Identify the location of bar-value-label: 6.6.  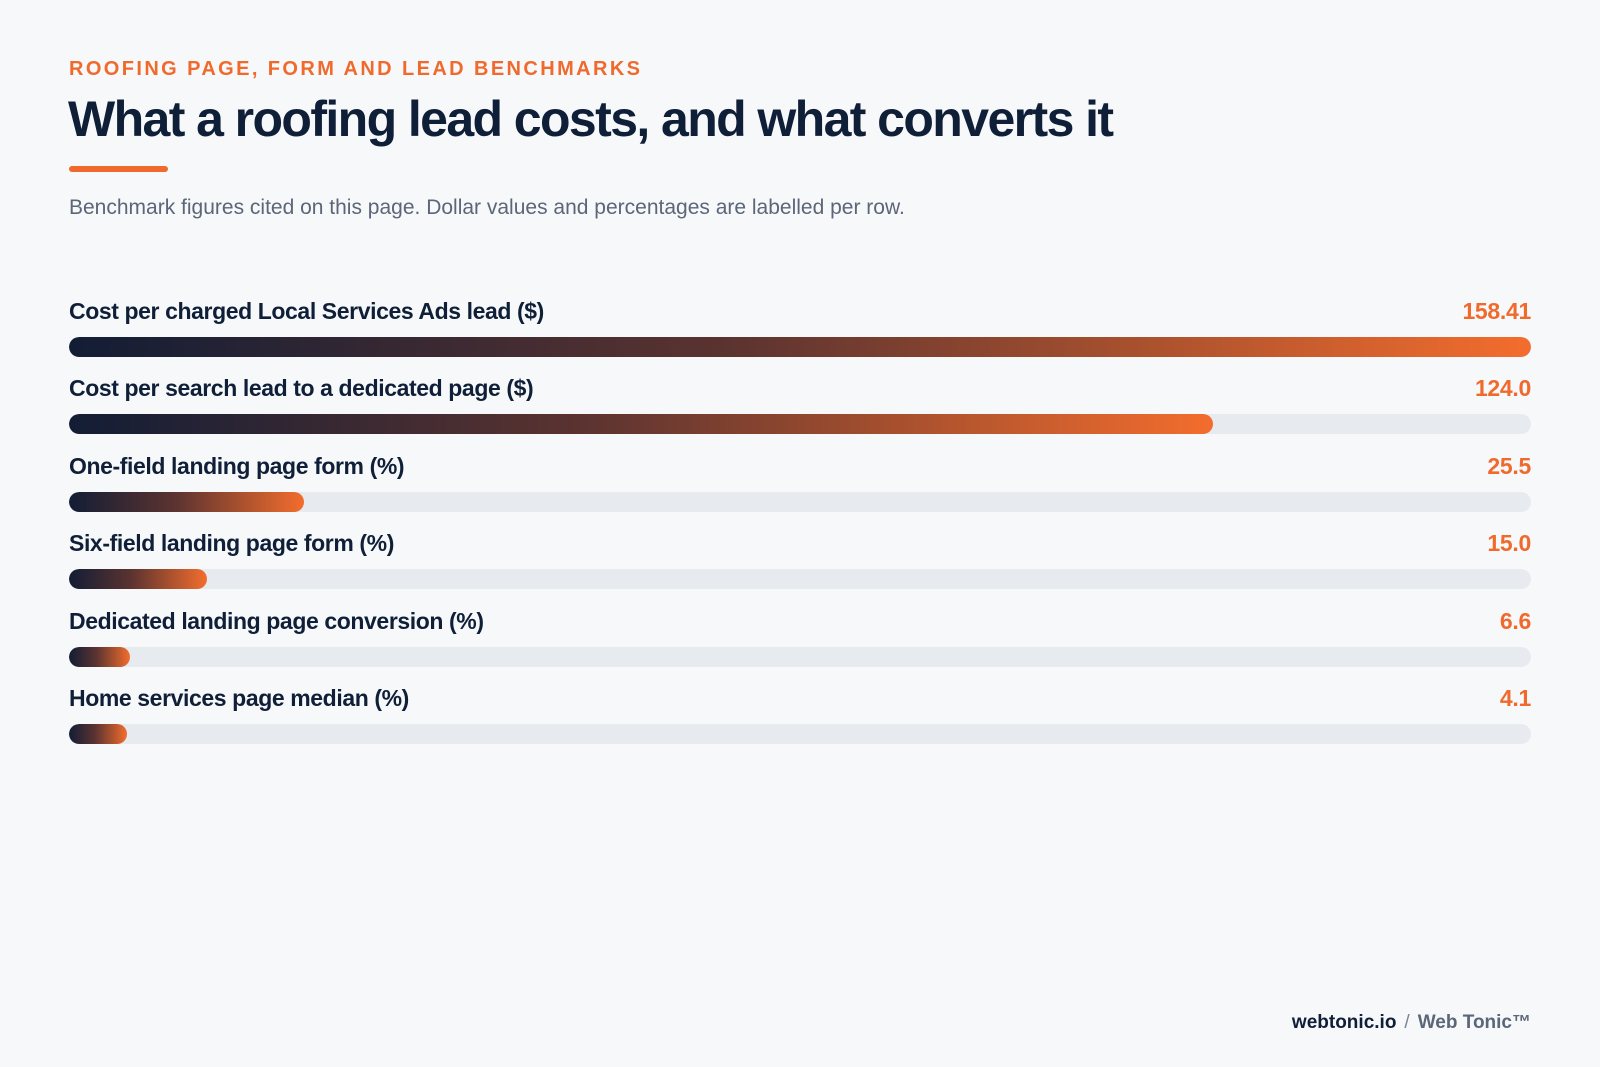
(1515, 620).